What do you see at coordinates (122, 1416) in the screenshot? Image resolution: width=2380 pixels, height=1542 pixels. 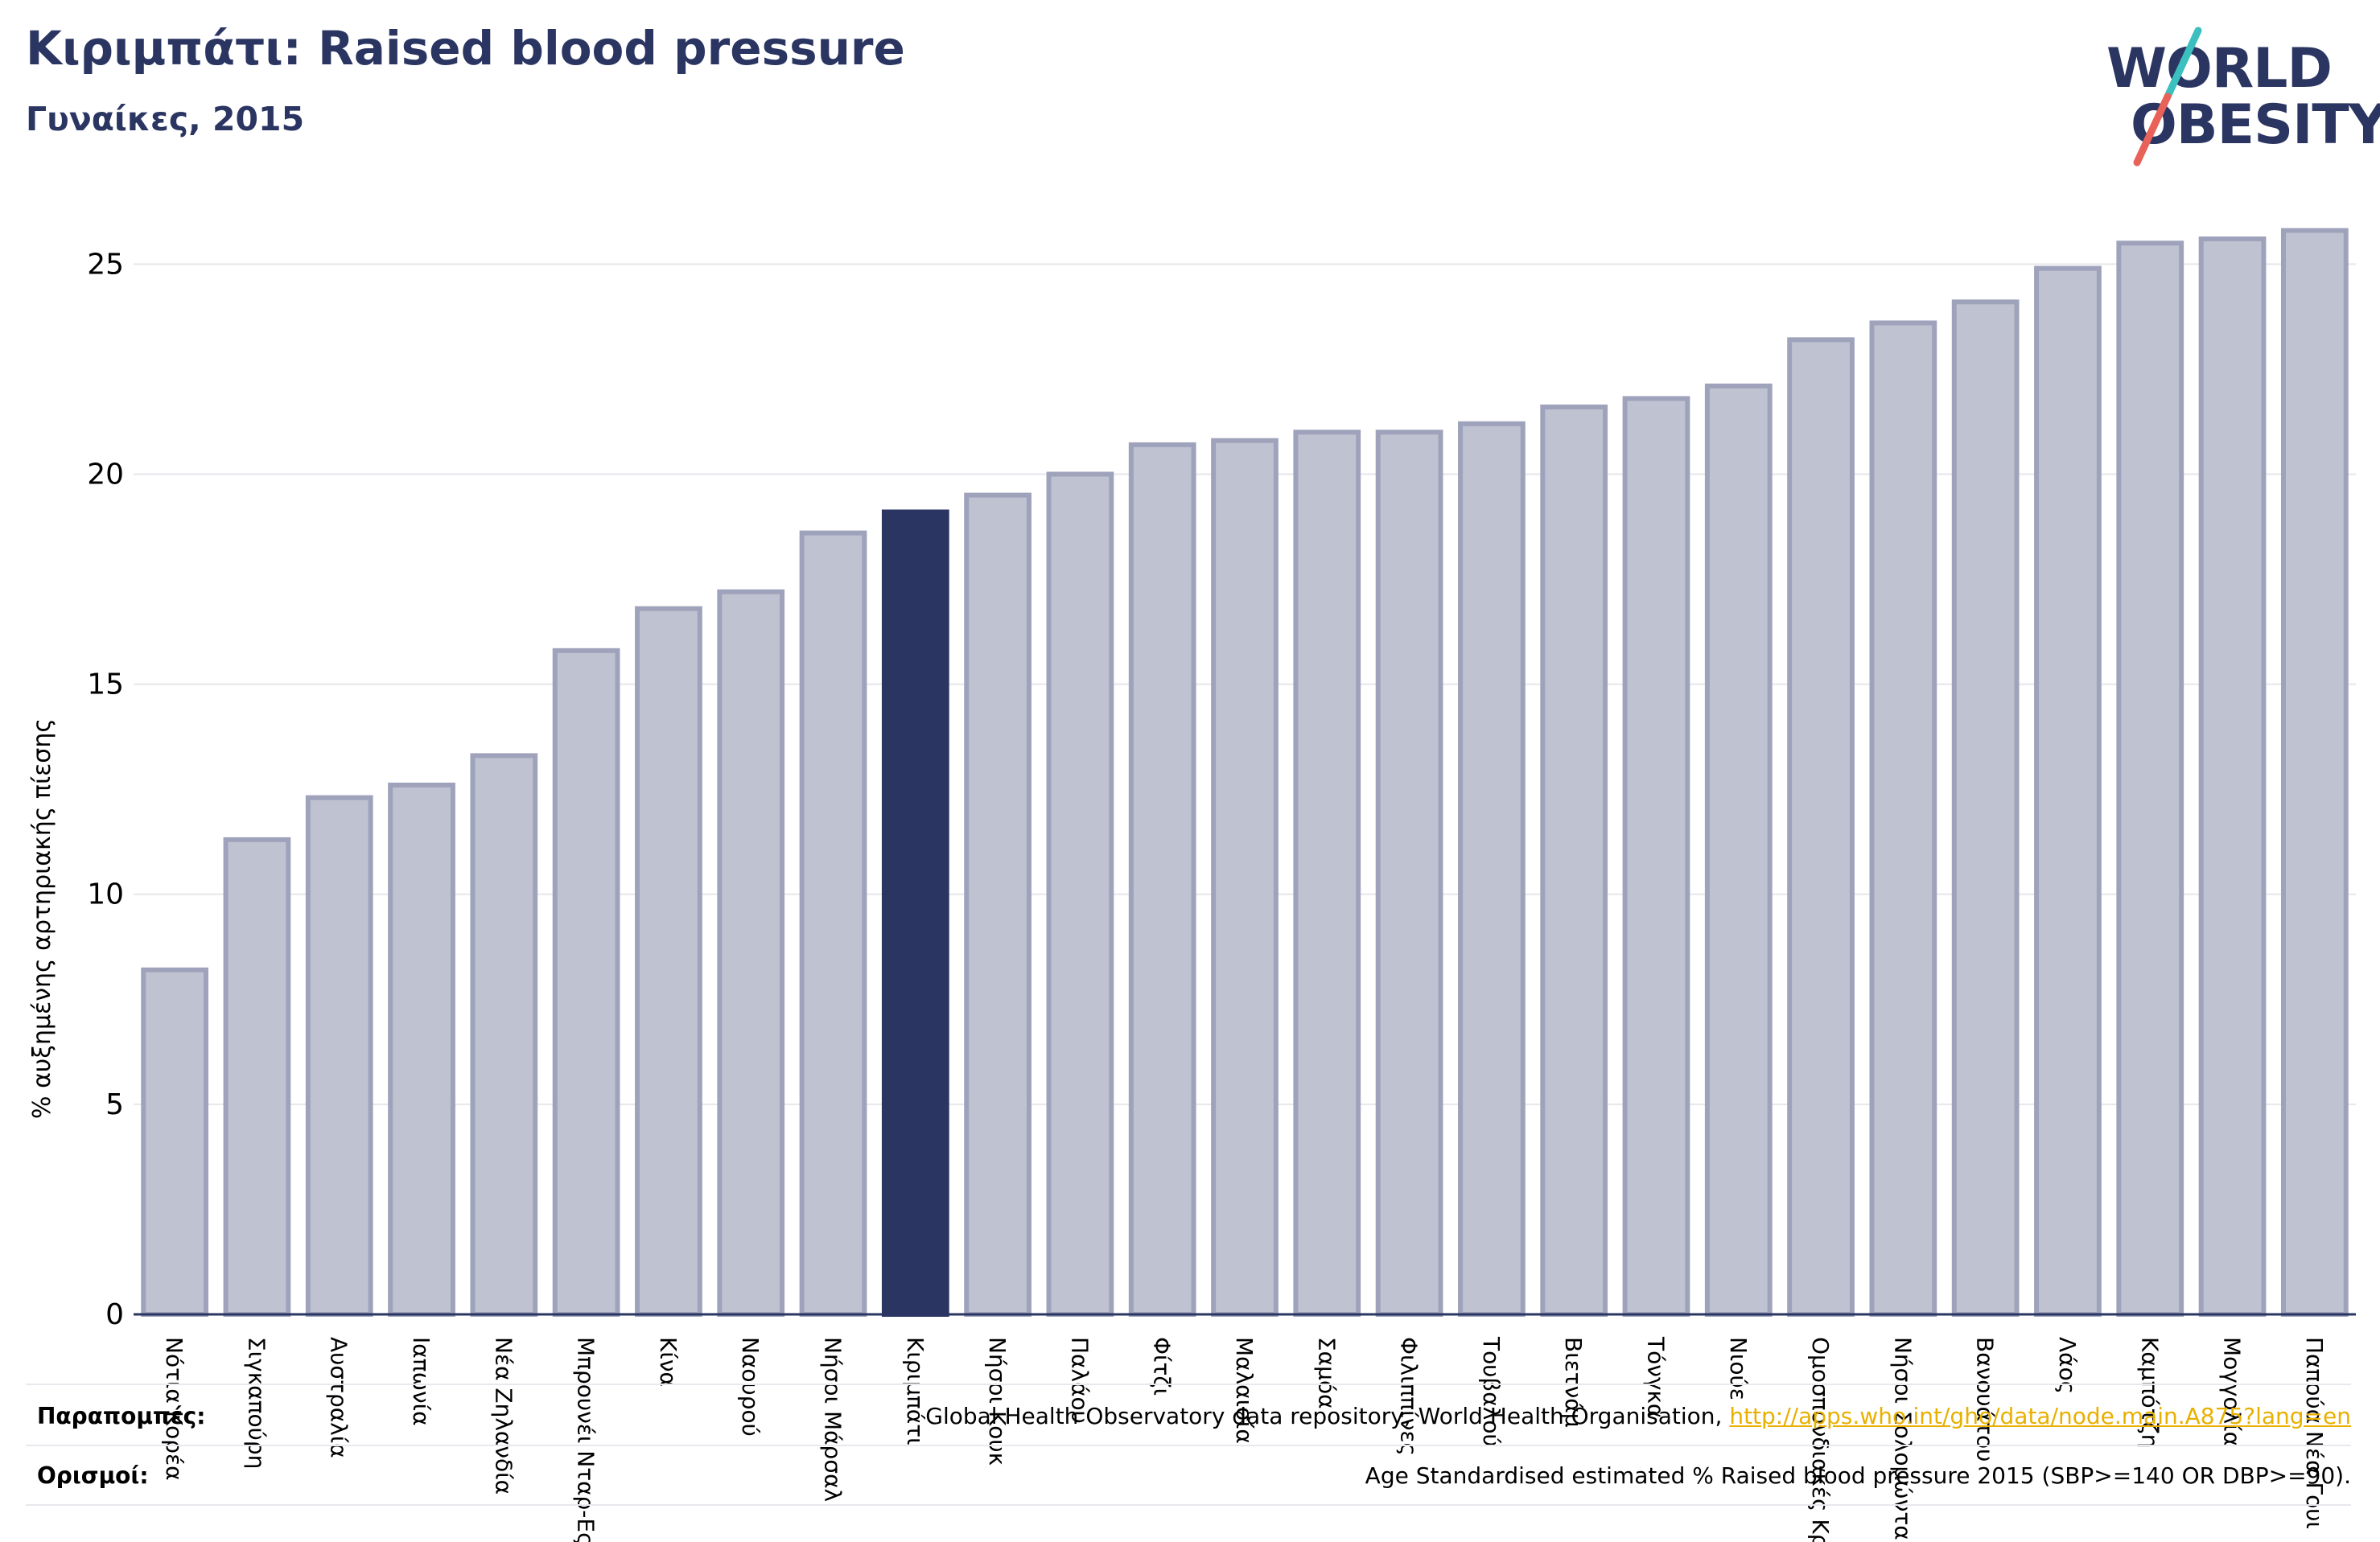 I see `sources-label: Παραπομπές:` at bounding box center [122, 1416].